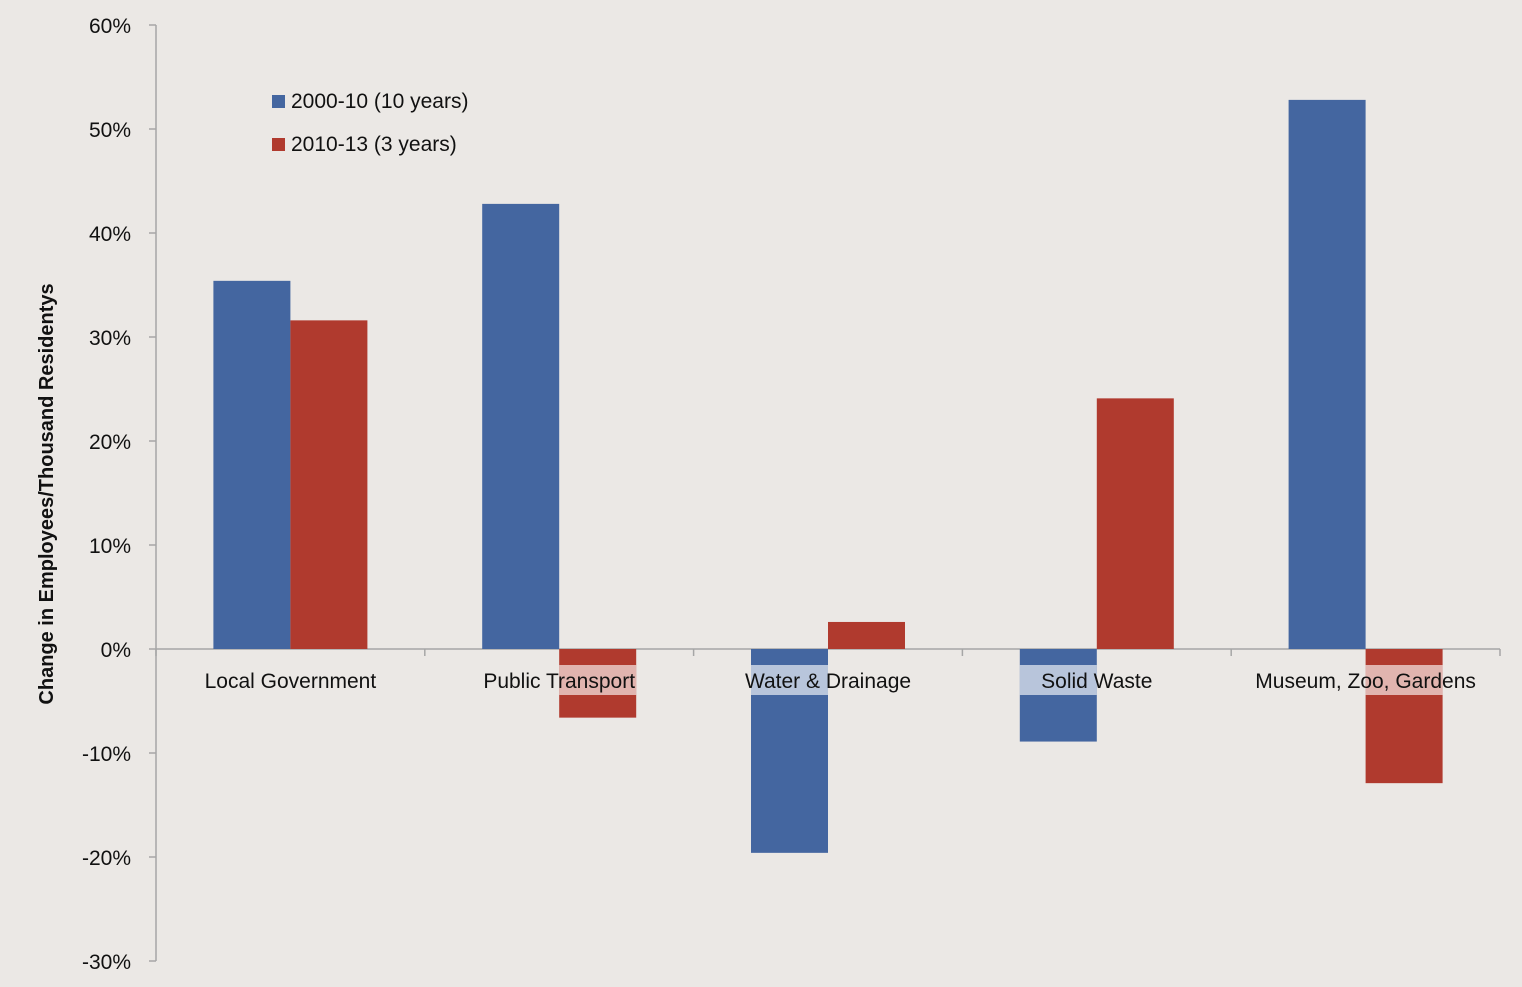 The image size is (1522, 987). Describe the element at coordinates (110, 130) in the screenshot. I see `y-tick-label: 50%` at that location.